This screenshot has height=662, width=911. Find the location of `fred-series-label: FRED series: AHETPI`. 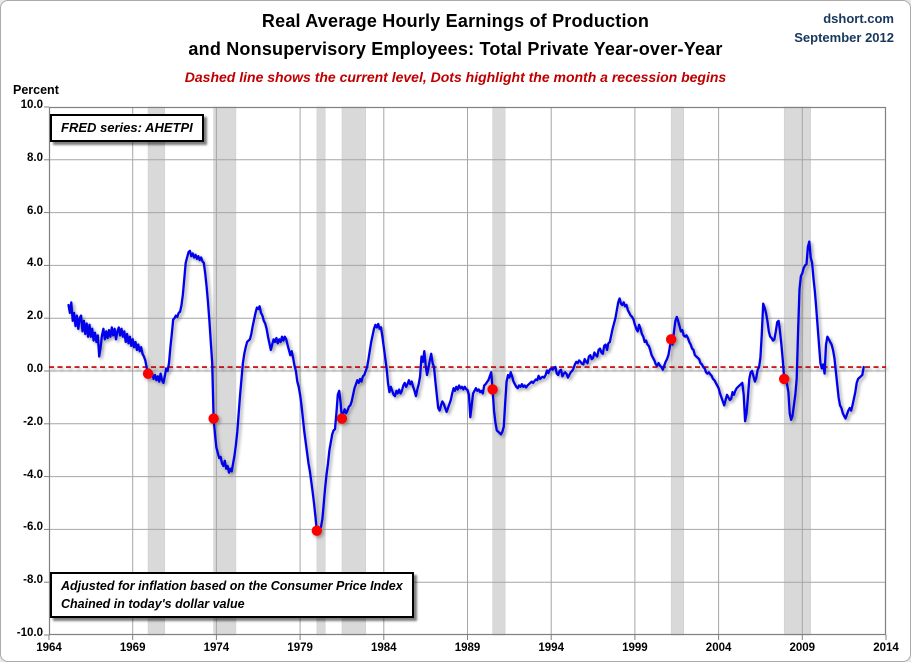

fred-series-label: FRED series: AHETPI is located at coordinates (127, 127).